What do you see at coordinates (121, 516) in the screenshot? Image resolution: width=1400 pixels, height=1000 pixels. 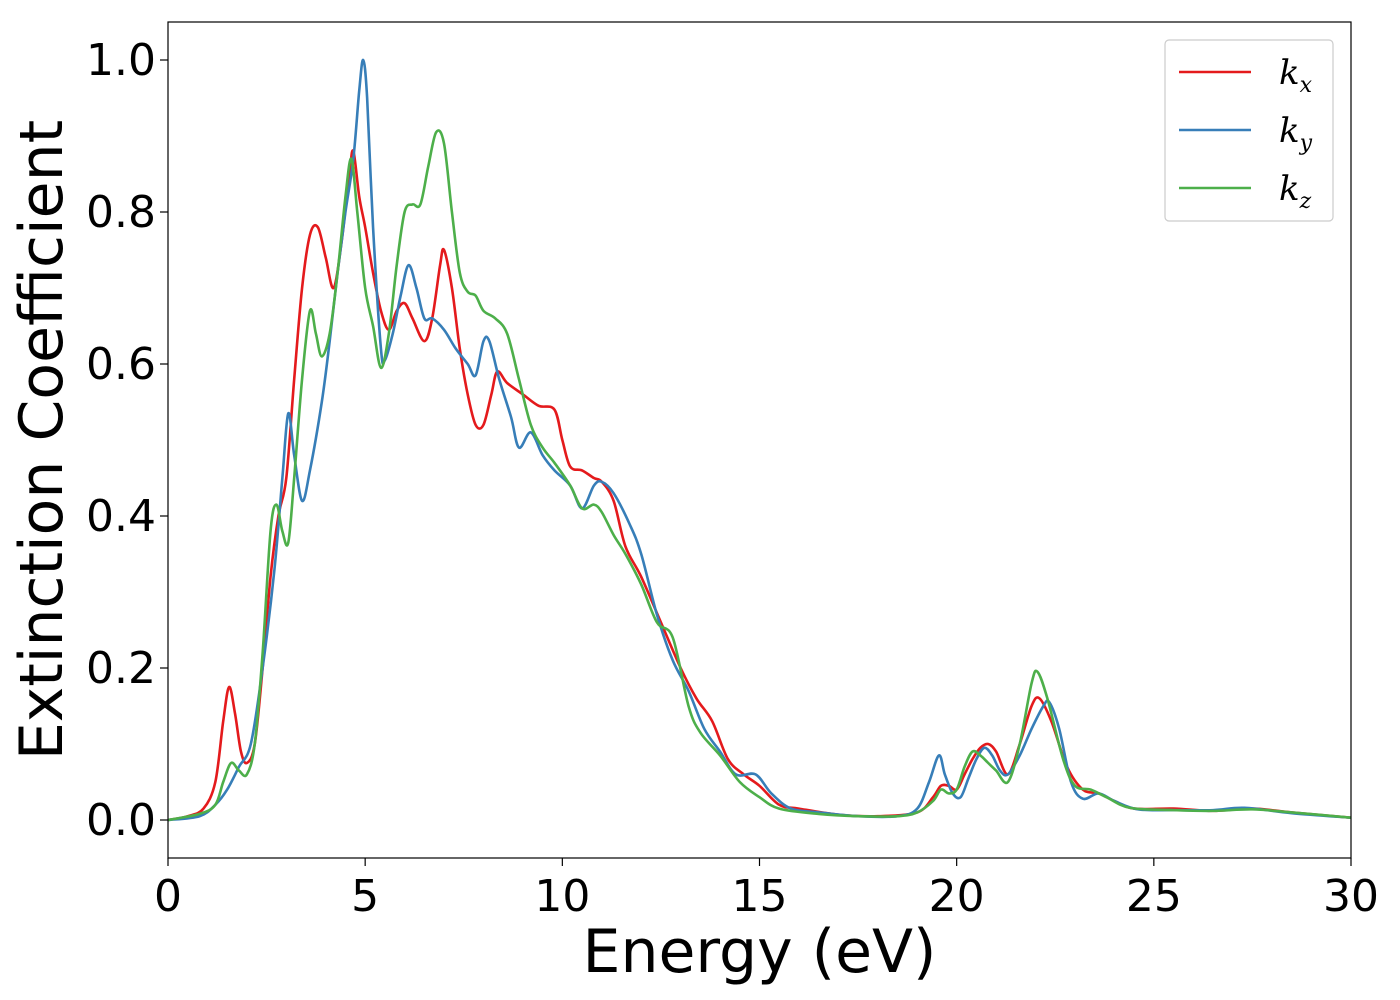 I see `y-tick-label: 0.4` at bounding box center [121, 516].